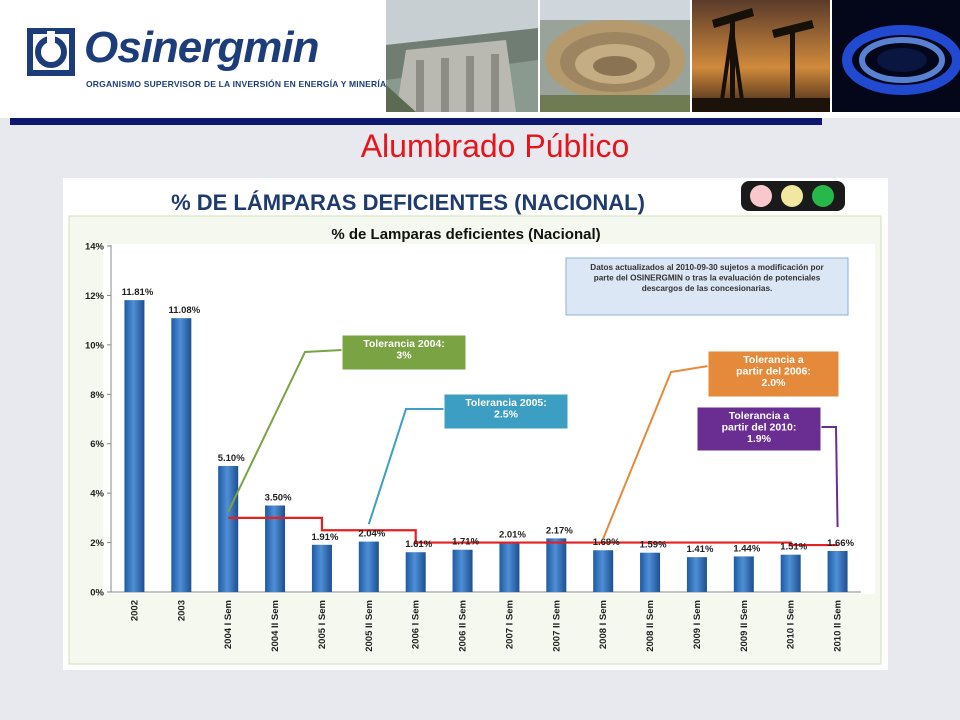  Describe the element at coordinates (793, 547) in the screenshot. I see `data-label: 1.51%` at that location.